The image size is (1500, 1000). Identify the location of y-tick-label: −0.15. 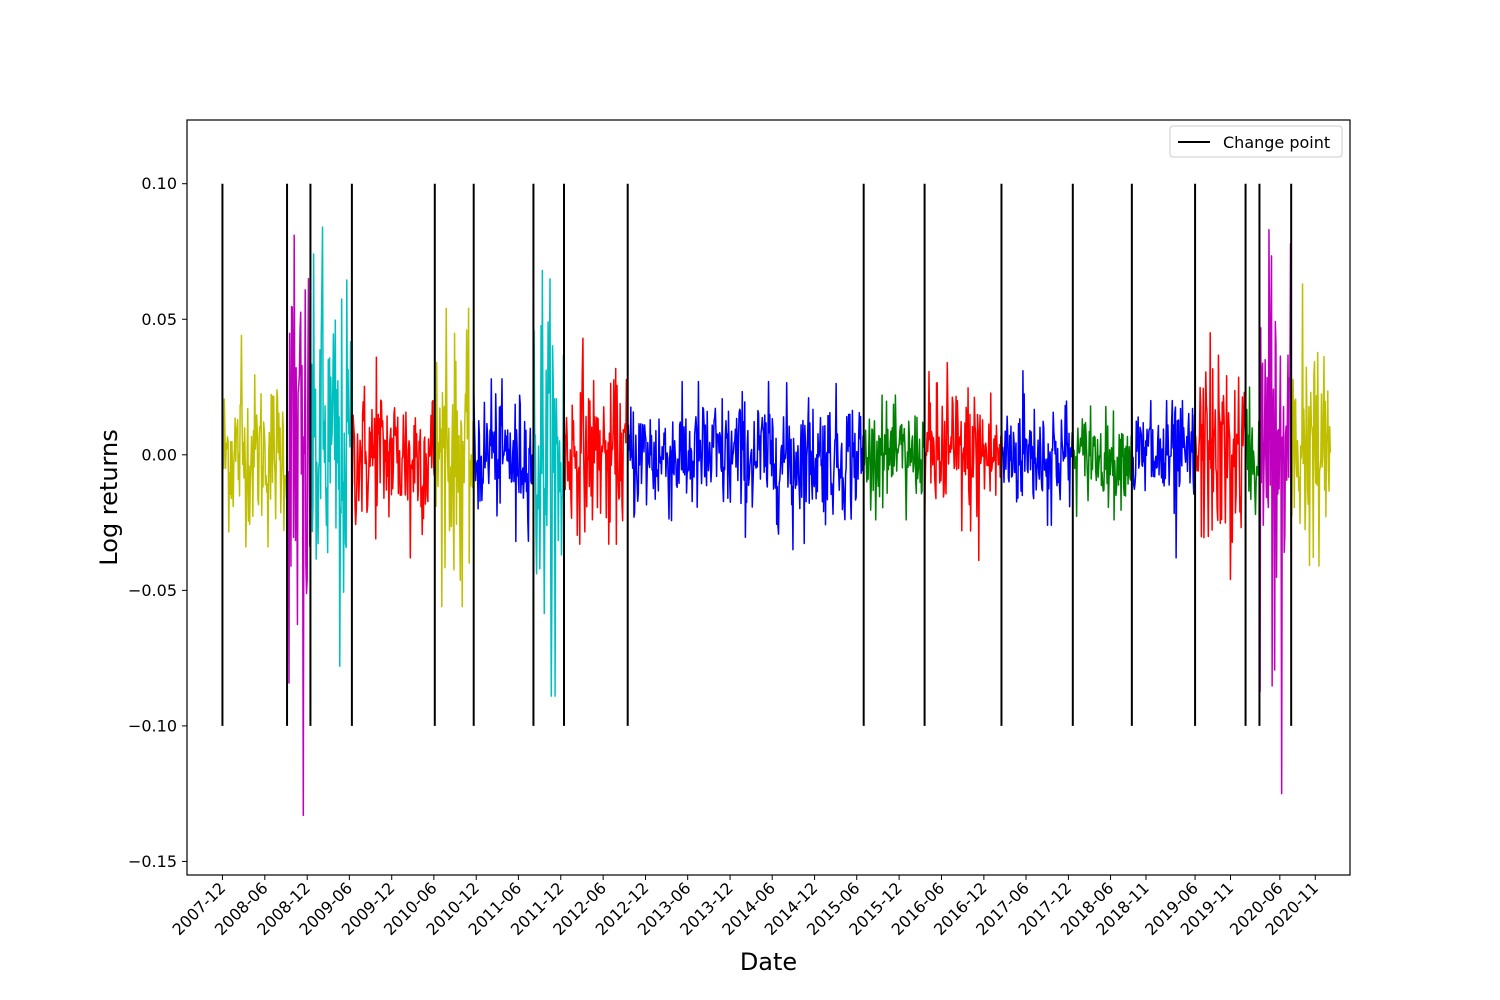
(152, 861).